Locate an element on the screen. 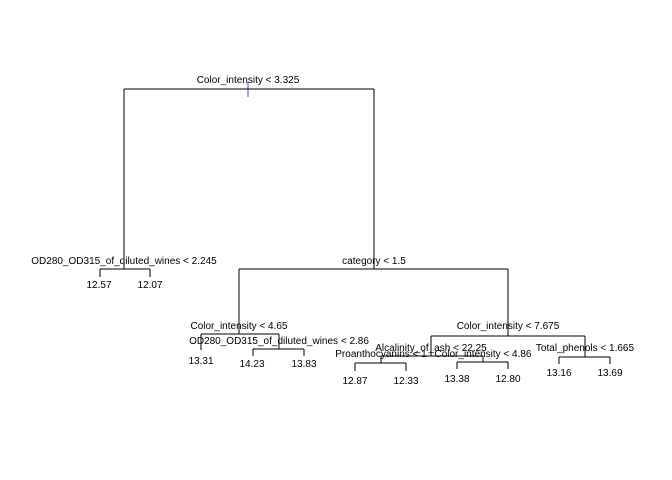 This screenshot has height=480, width=672. split-label: Proanthocyanins < 1 is located at coordinates (381, 354).